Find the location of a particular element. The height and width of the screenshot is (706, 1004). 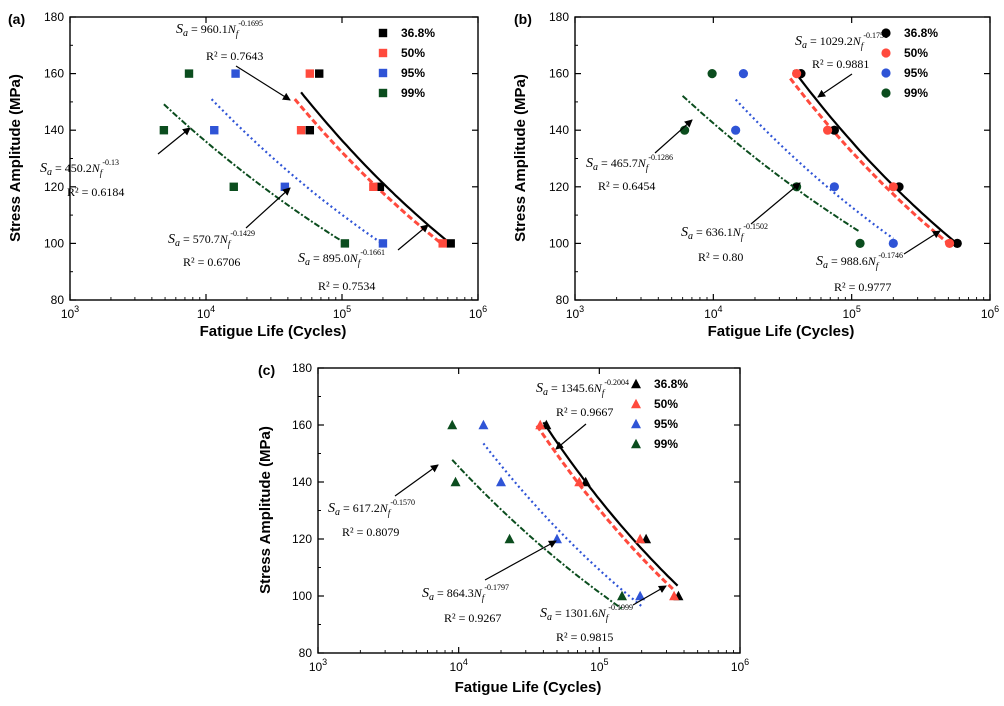

fit-equation-label: Sa = 1301.6Nf-0.1999 is located at coordinates (586, 613).